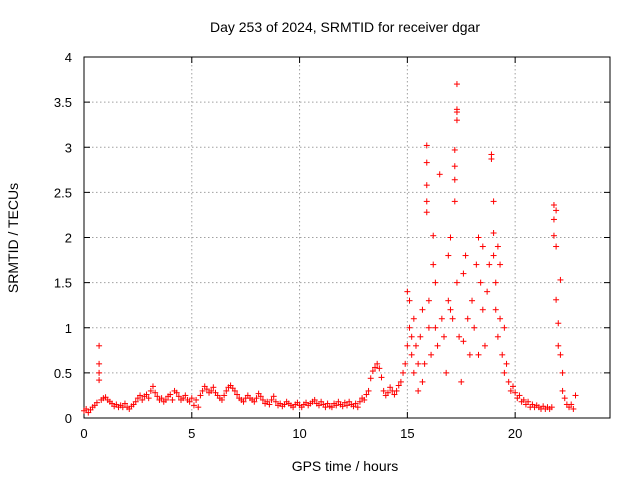 This screenshot has width=640, height=480. I want to click on y-tick-label: 1.5, so click(63, 283).